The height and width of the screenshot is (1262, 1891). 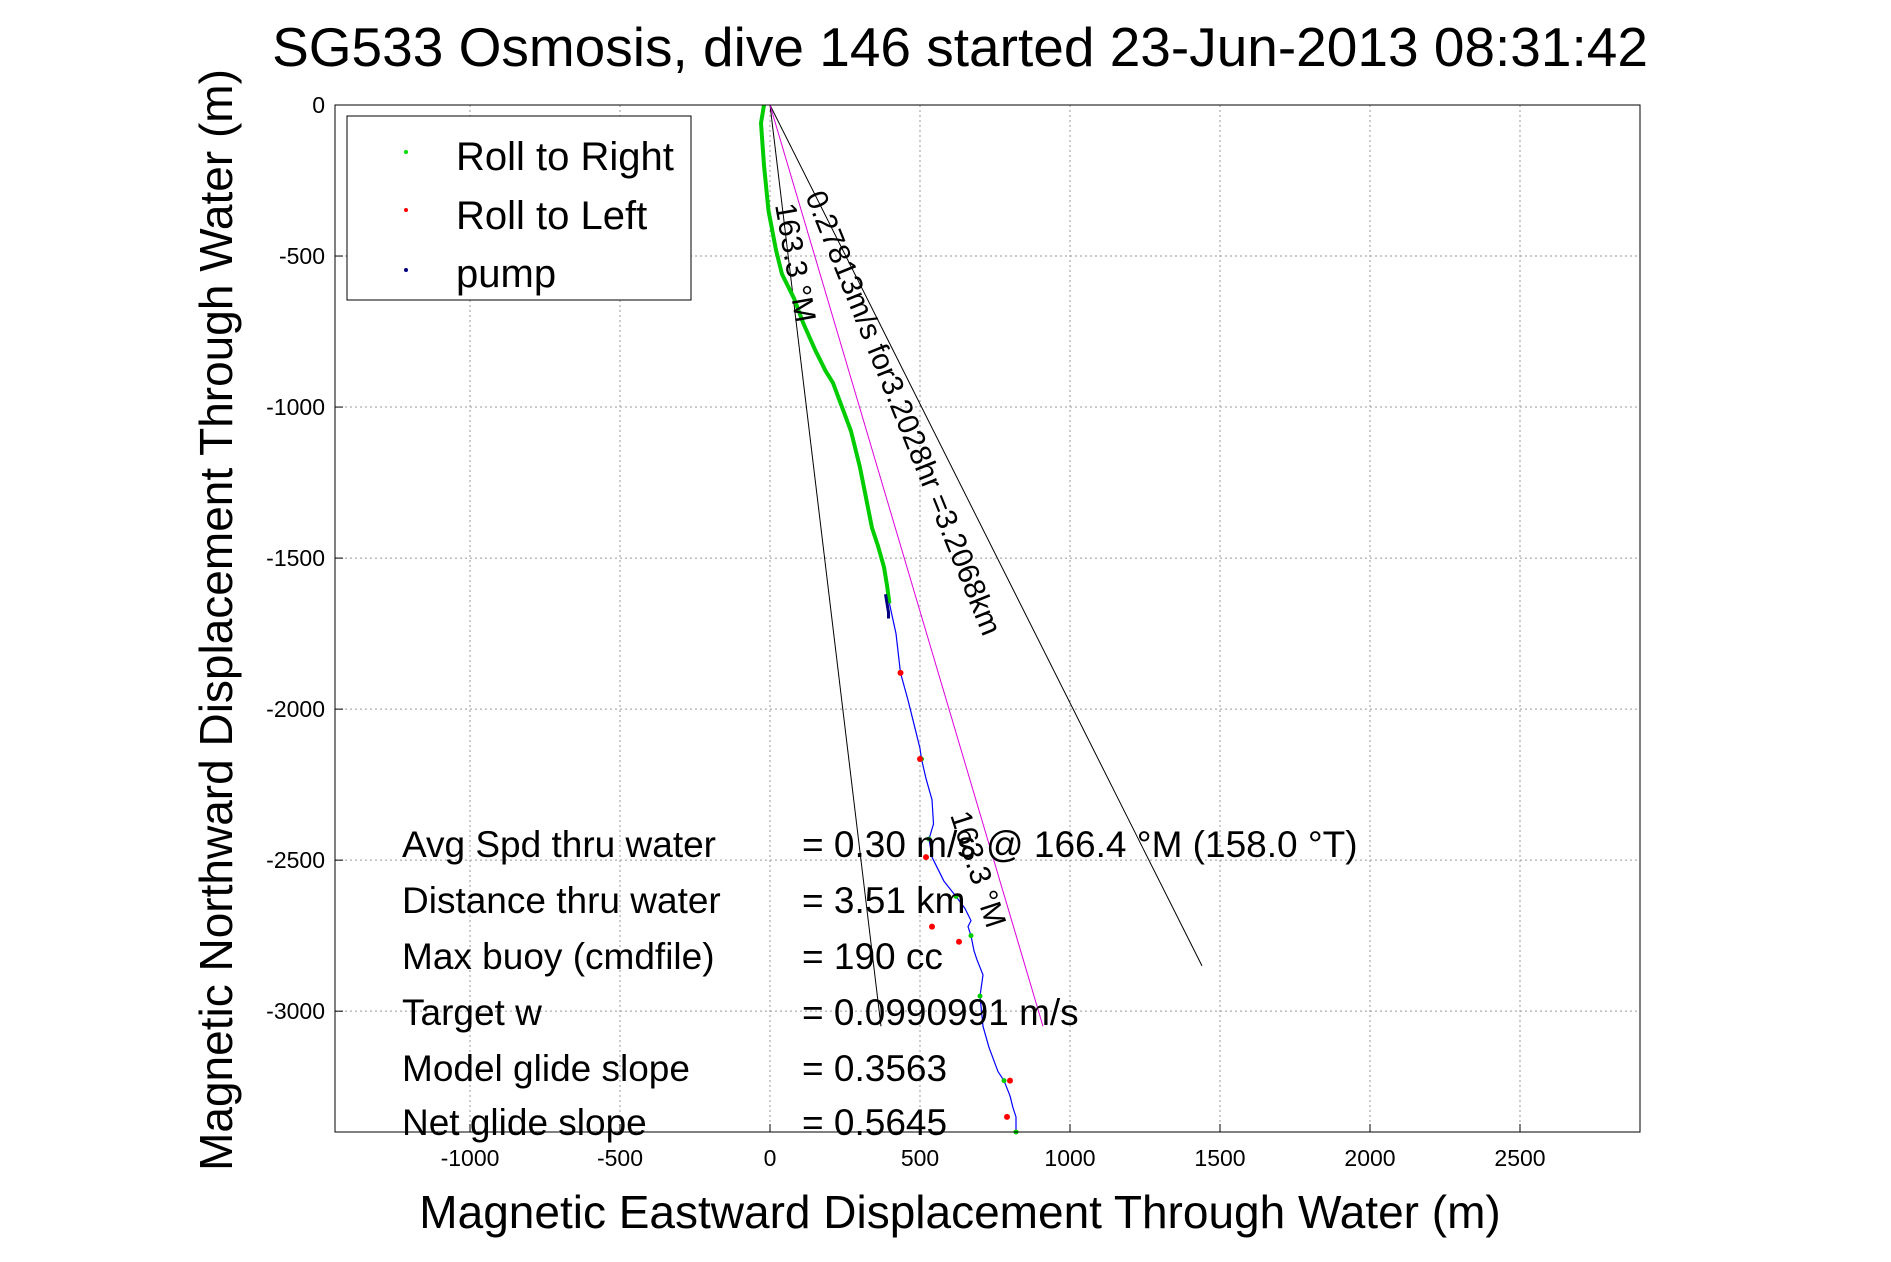 What do you see at coordinates (874, 1122) in the screenshot?
I see `stat-value: = 0.5645` at bounding box center [874, 1122].